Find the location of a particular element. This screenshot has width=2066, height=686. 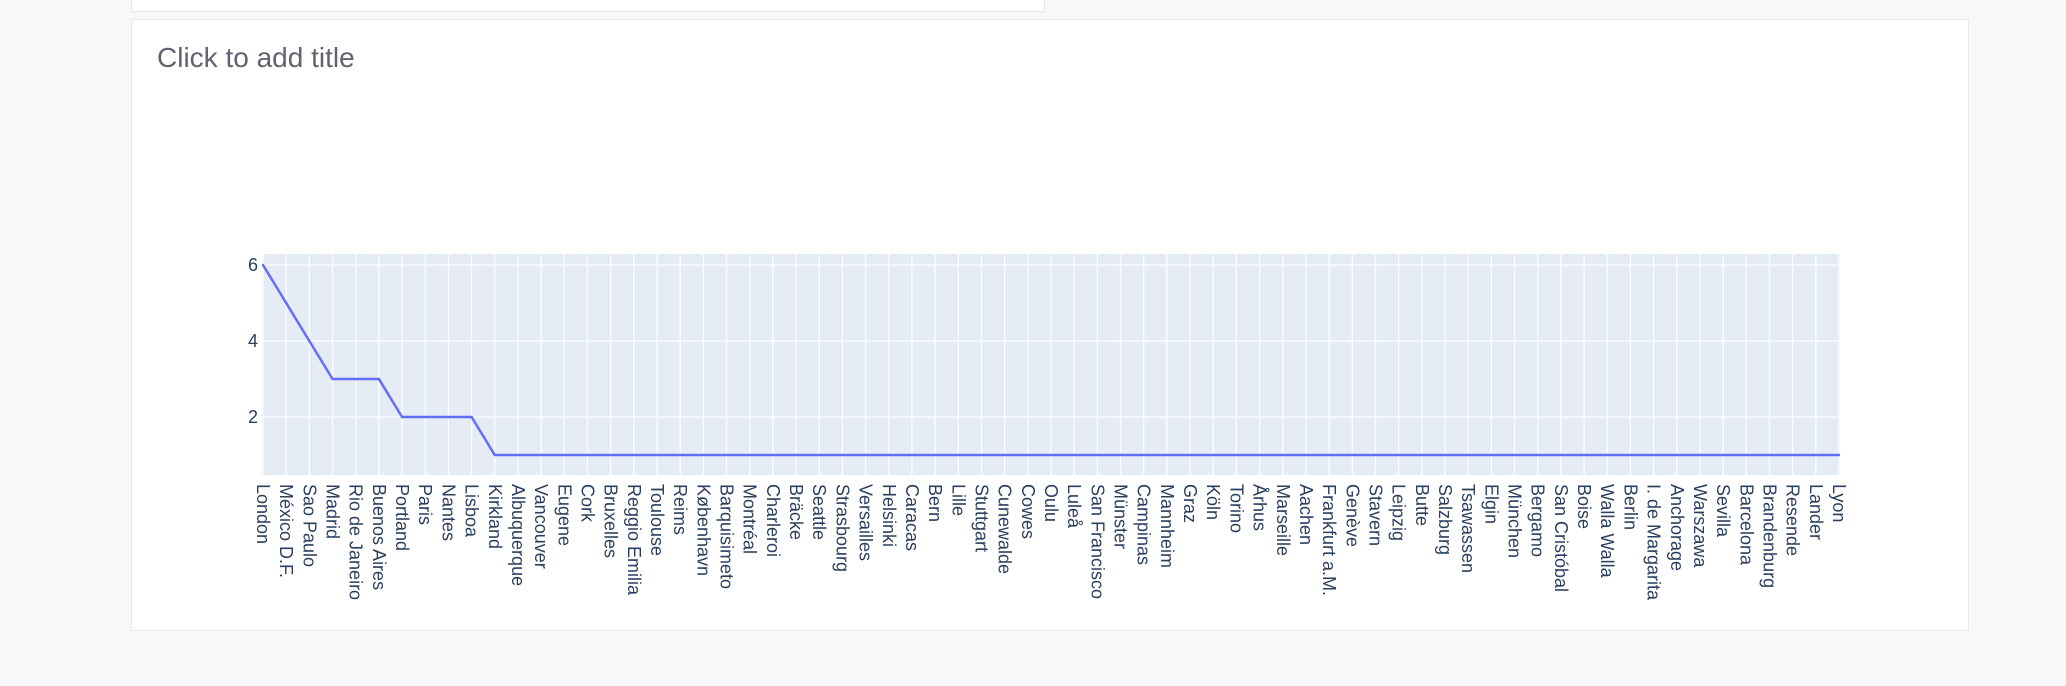

x-tick-label: Bräcke is located at coordinates (796, 512).